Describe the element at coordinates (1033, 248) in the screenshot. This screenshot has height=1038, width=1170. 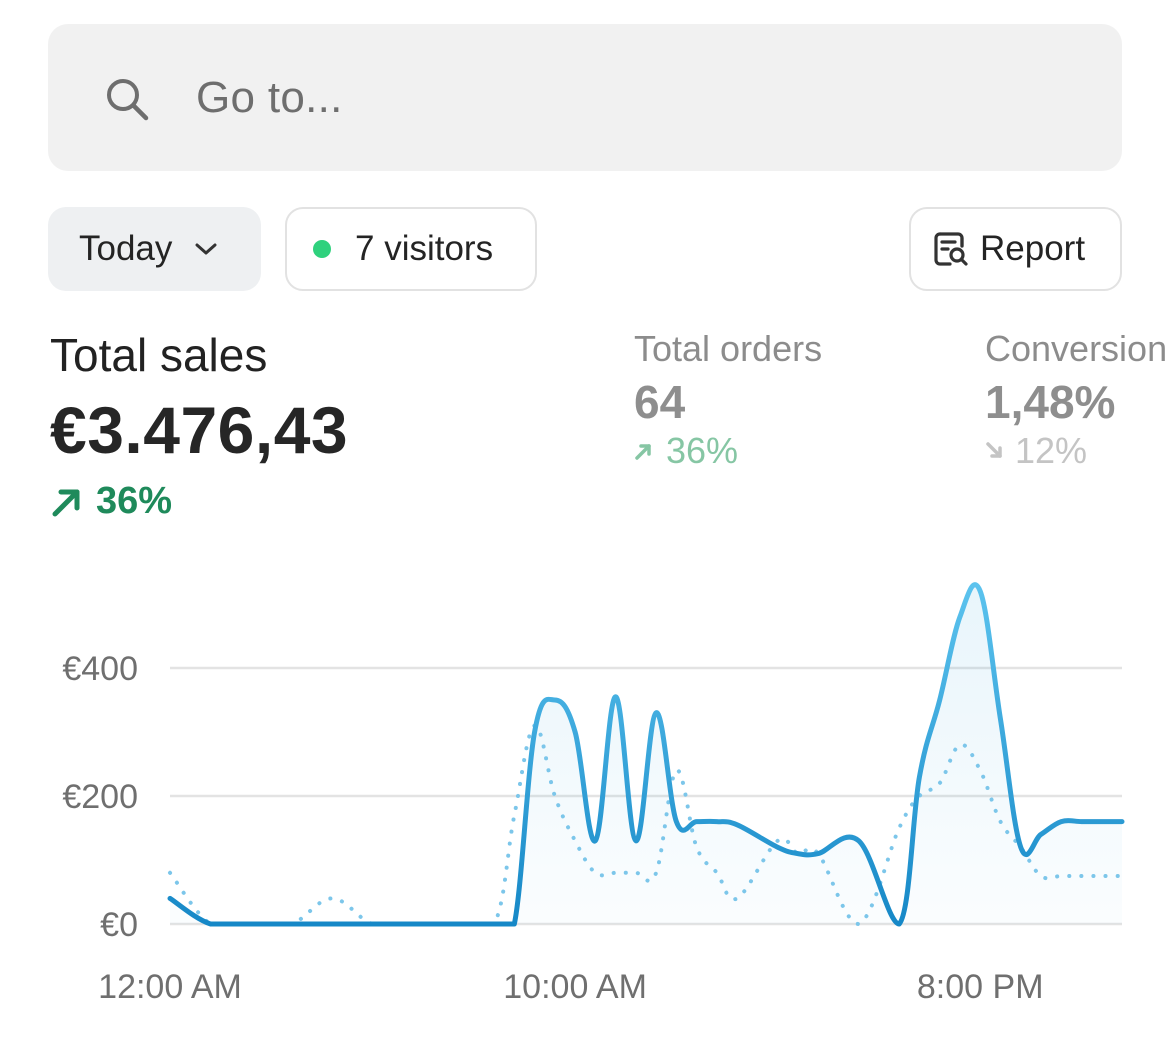
I see `report-label: Report` at that location.